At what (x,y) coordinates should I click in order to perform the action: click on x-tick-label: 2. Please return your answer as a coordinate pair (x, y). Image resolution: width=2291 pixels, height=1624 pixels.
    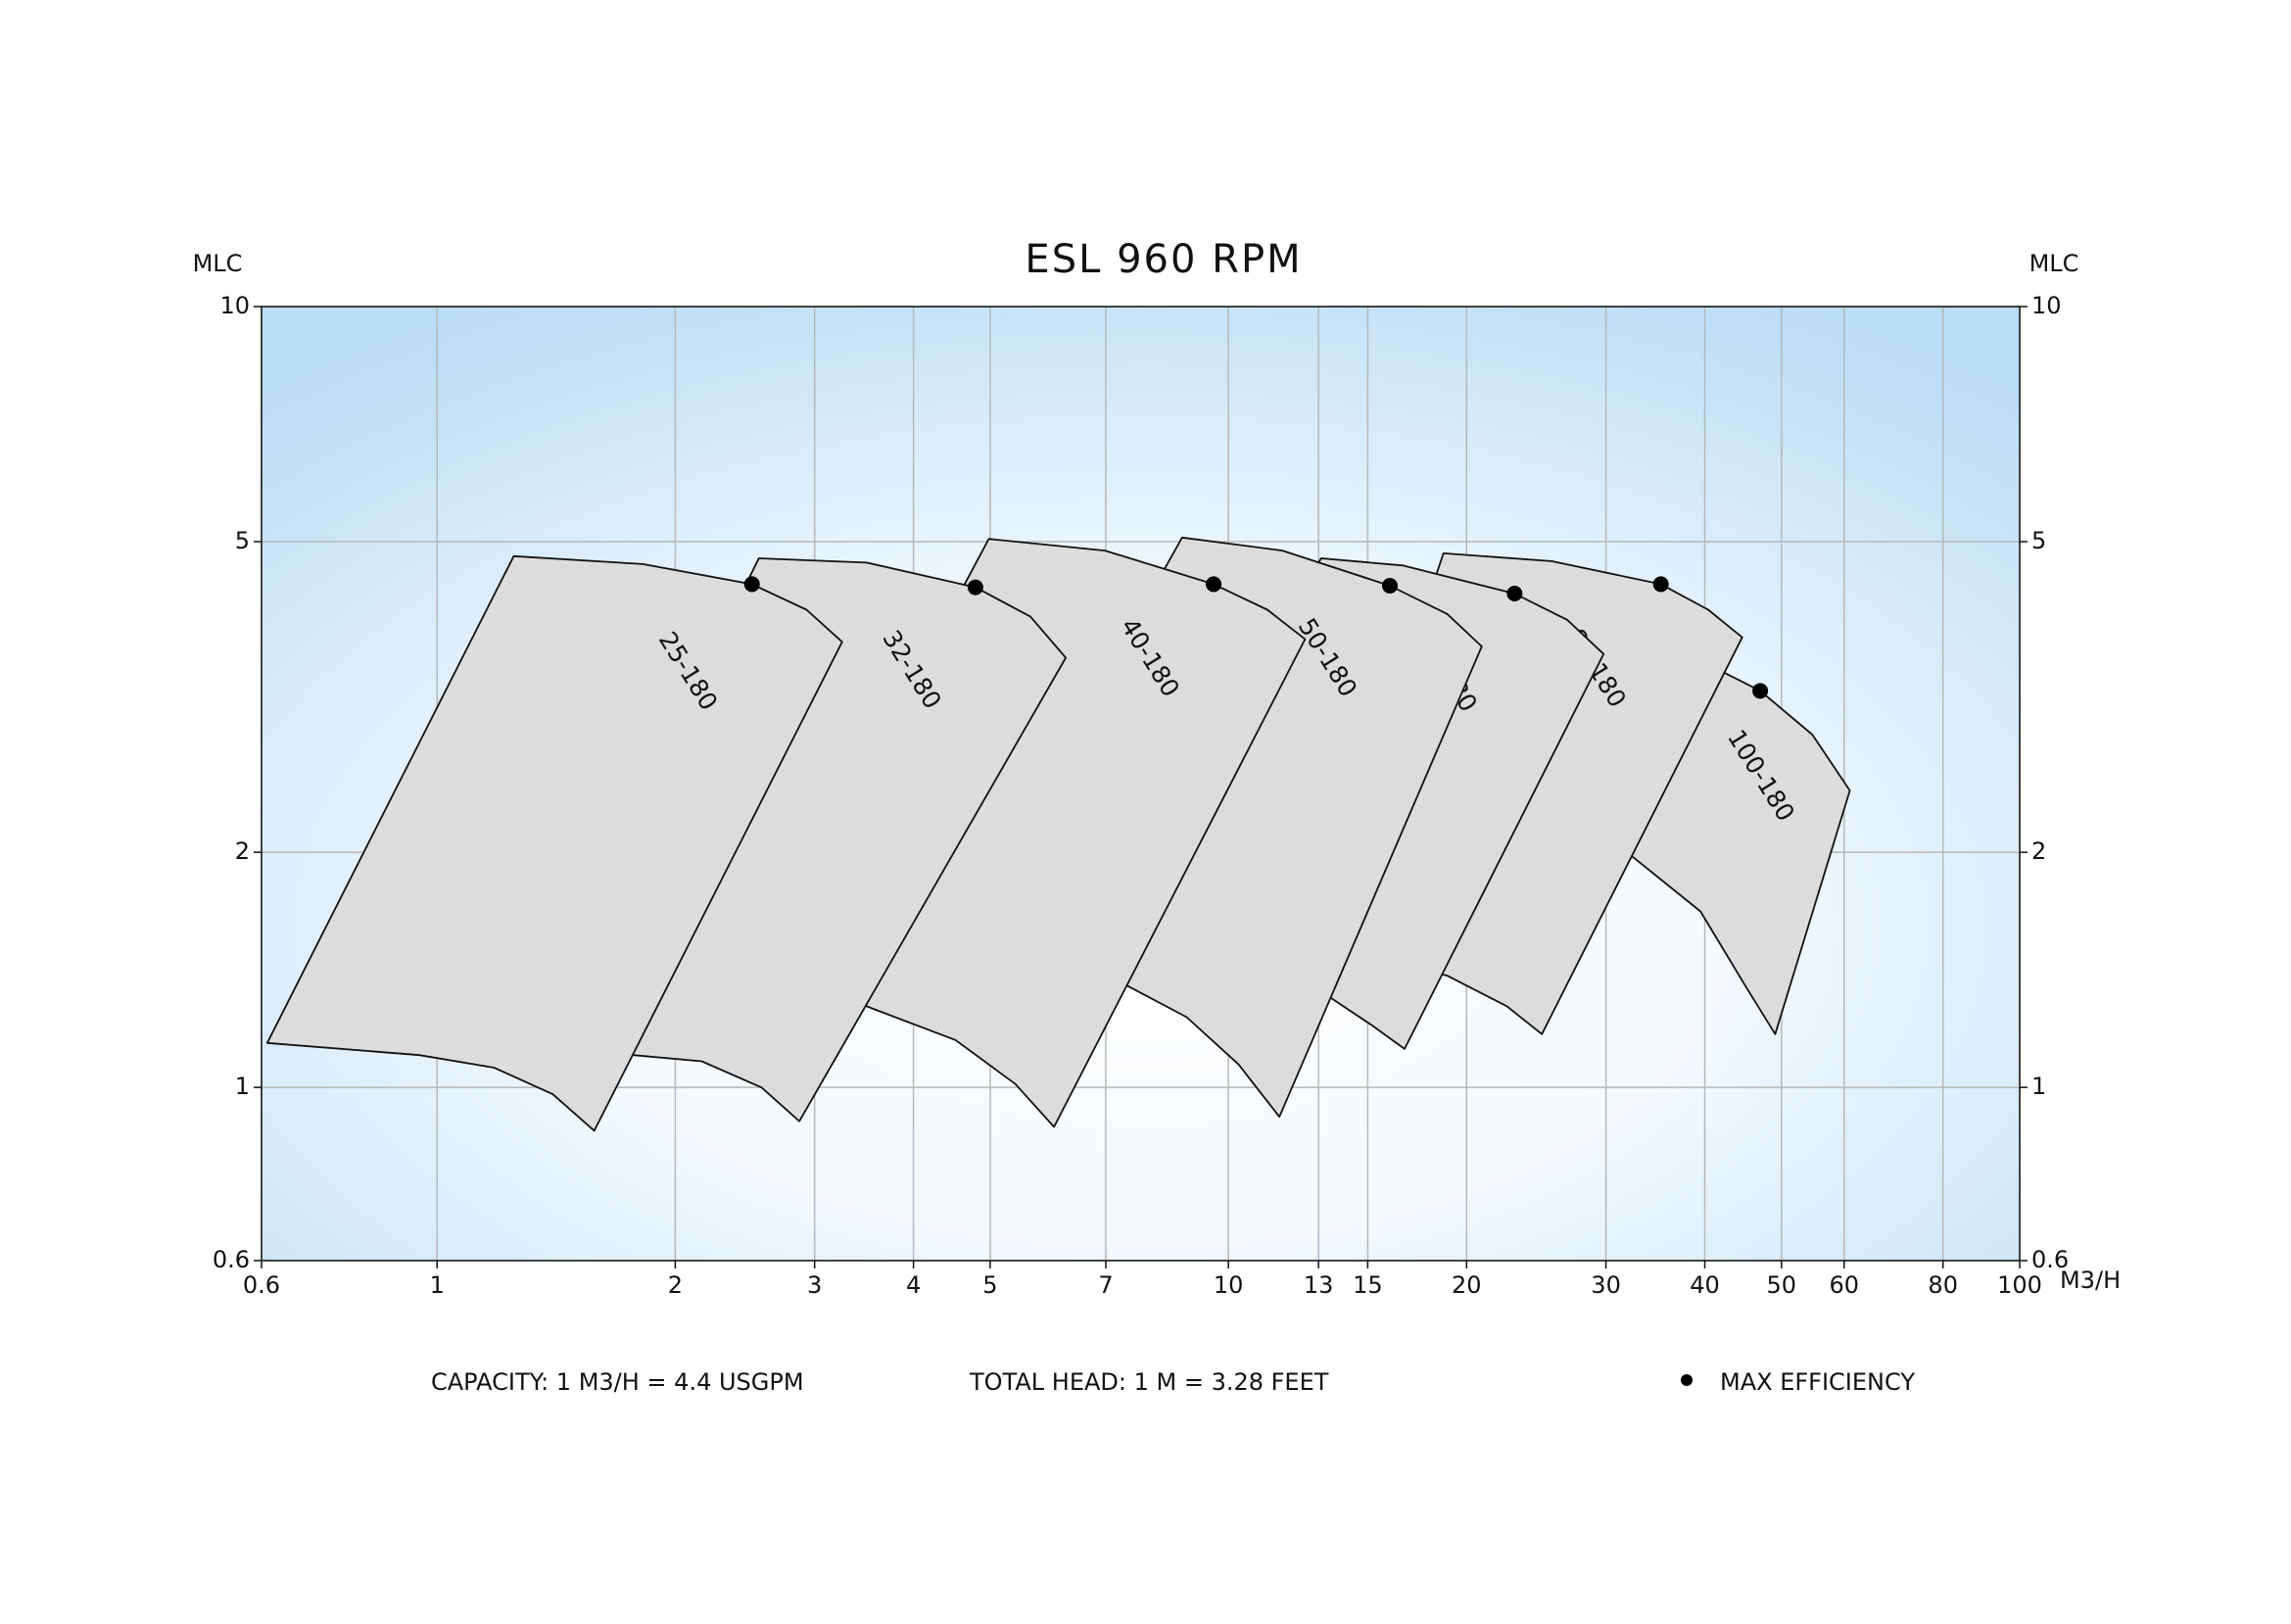
    Looking at the image, I should click on (675, 1285).